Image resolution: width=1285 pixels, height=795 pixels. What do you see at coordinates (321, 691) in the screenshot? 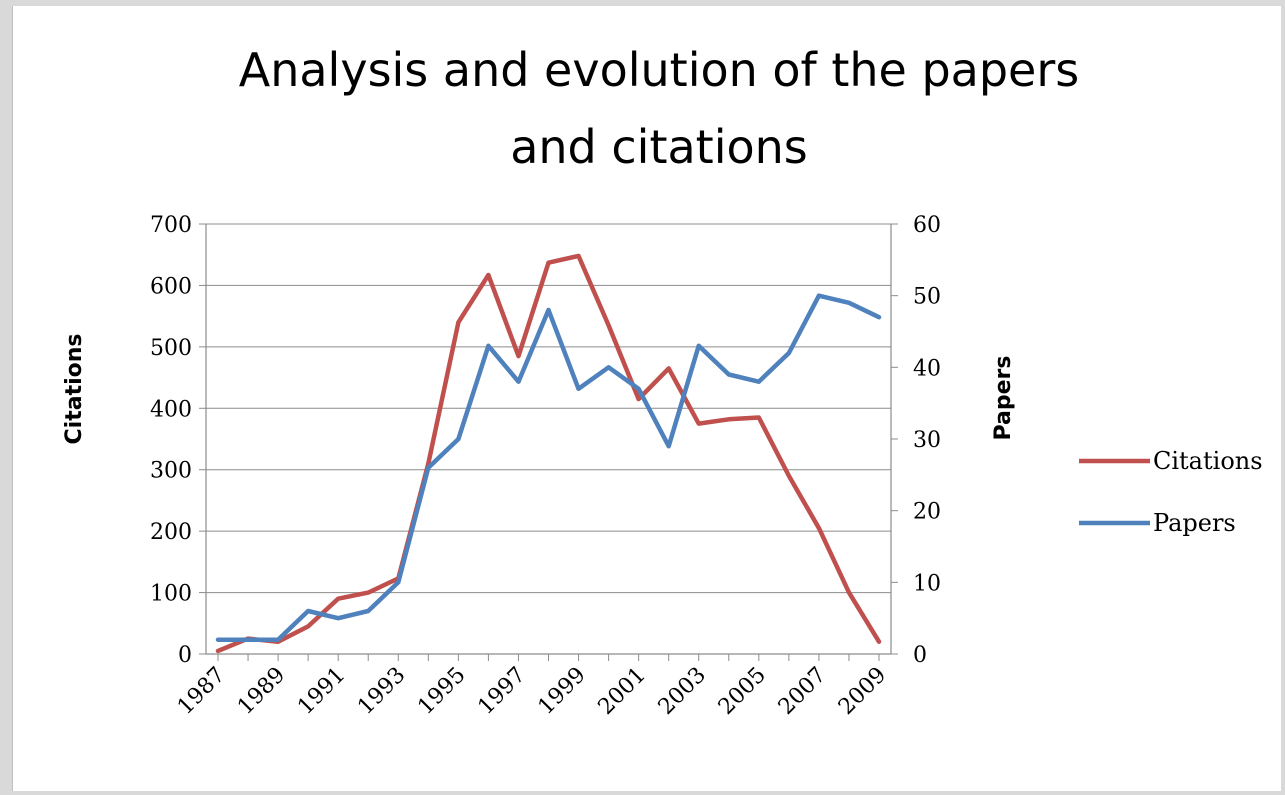
I see `x-tick-label: 1991` at bounding box center [321, 691].